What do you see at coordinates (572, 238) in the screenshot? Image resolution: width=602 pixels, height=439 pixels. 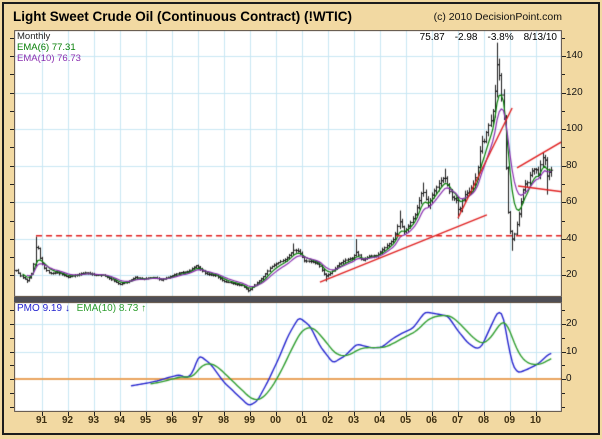 I see `price-y-axis-label: 40` at bounding box center [572, 238].